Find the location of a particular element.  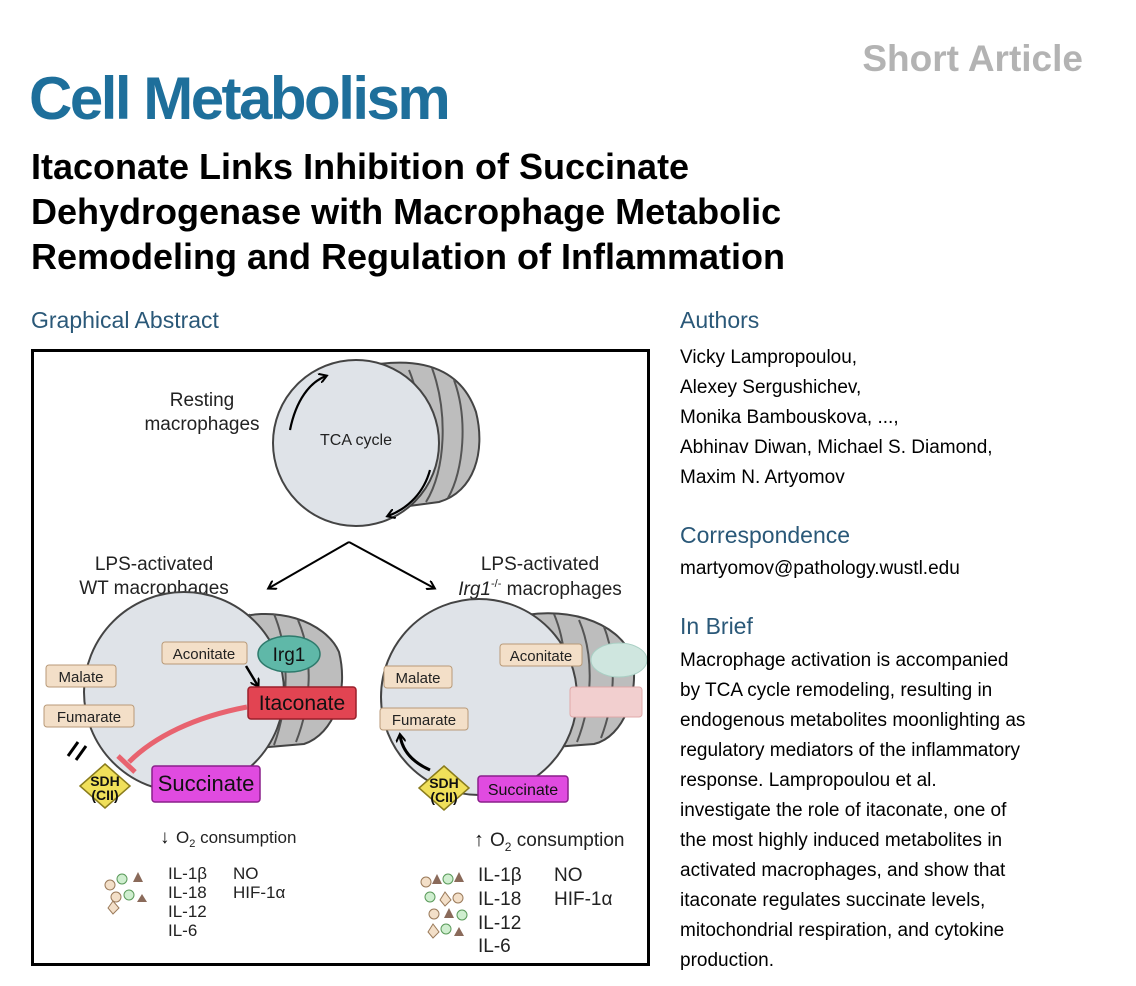

ko-sdh-diamond is located at coordinates (444, 788).